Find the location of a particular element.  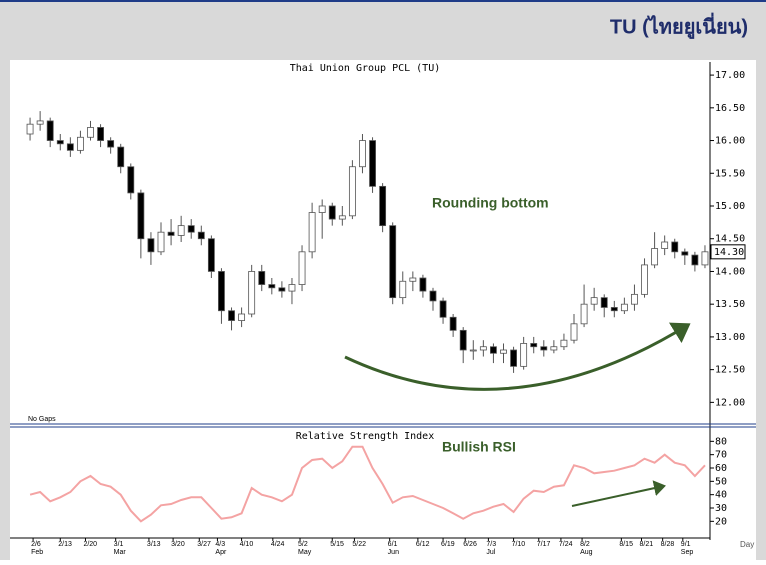

month-label: Sep is located at coordinates (687, 552).